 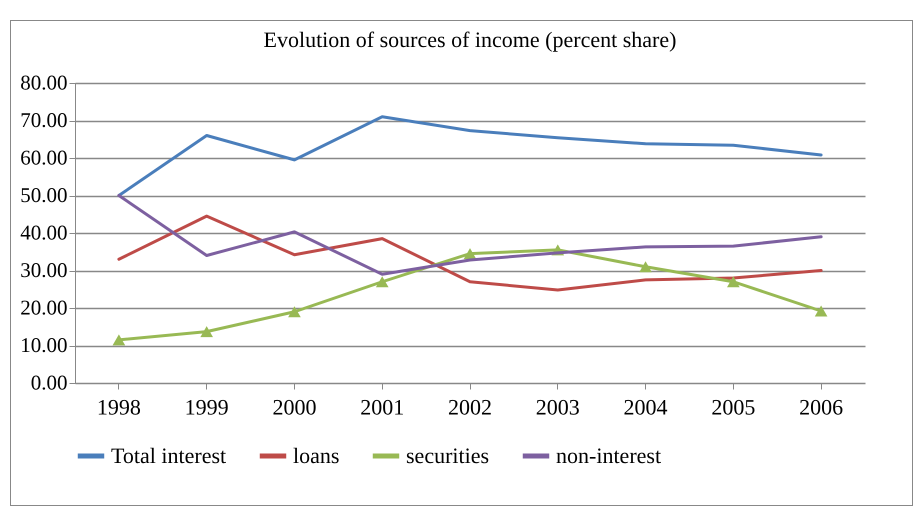 What do you see at coordinates (44, 158) in the screenshot?
I see `y-tick-label: 60.00` at bounding box center [44, 158].